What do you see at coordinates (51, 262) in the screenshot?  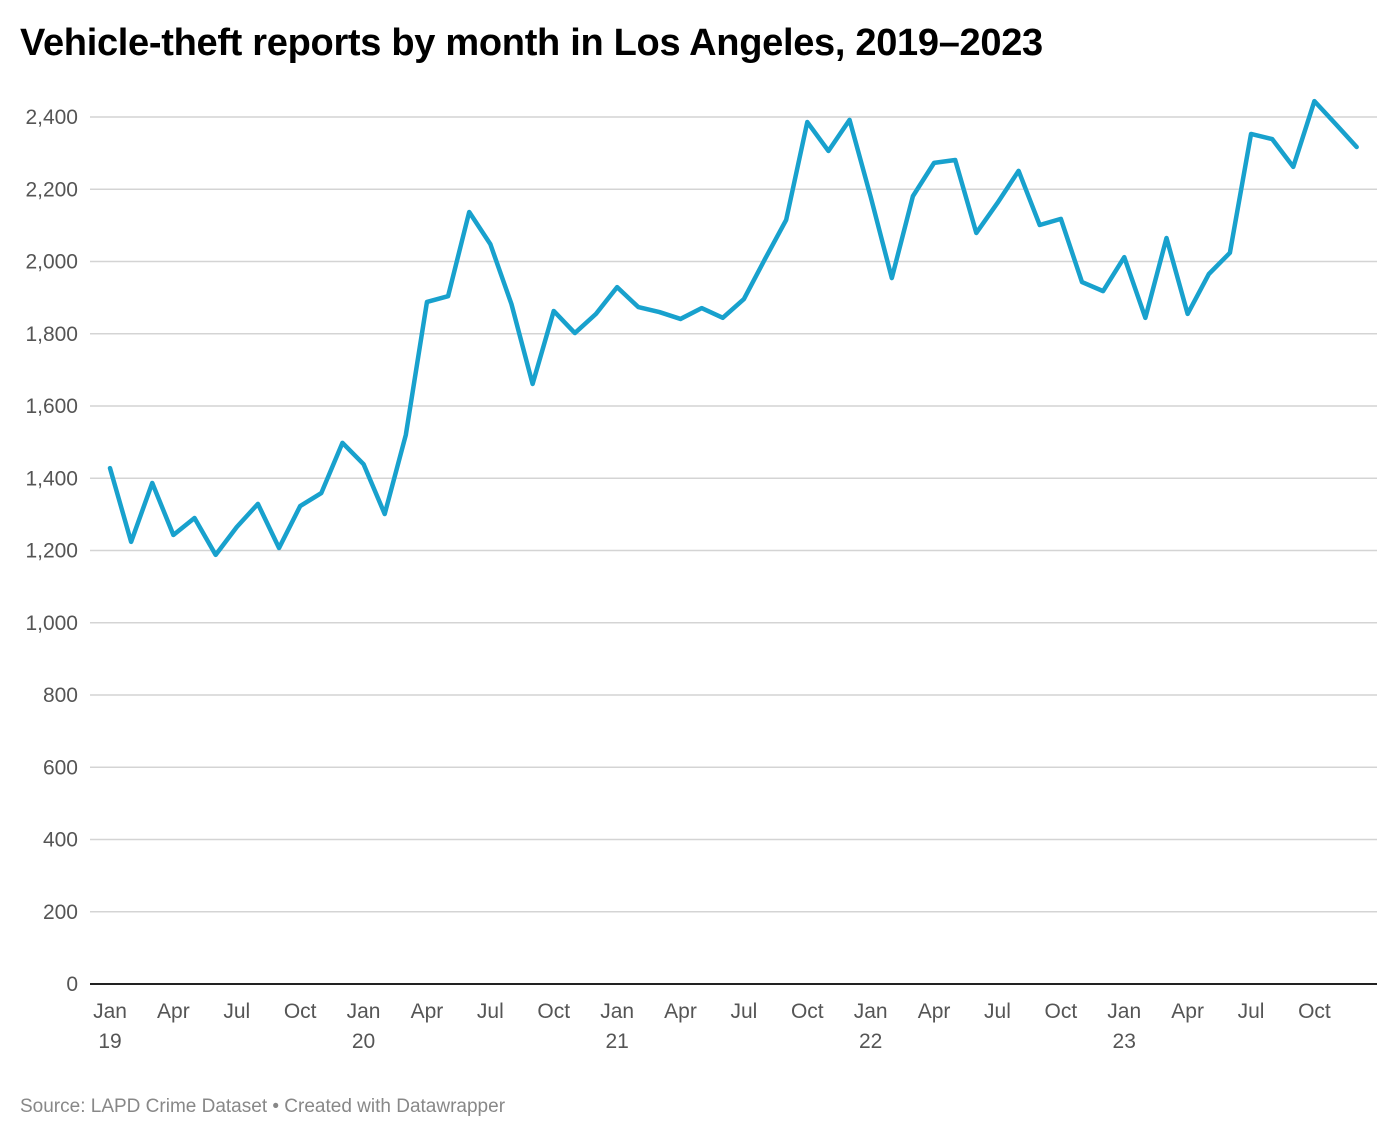 I see `y-tick-label: 2,000` at bounding box center [51, 262].